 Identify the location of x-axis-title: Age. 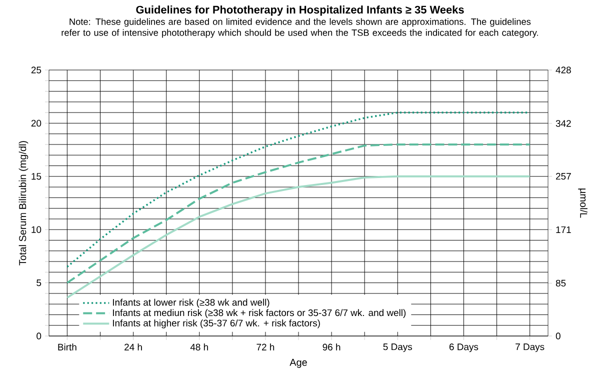
(298, 363).